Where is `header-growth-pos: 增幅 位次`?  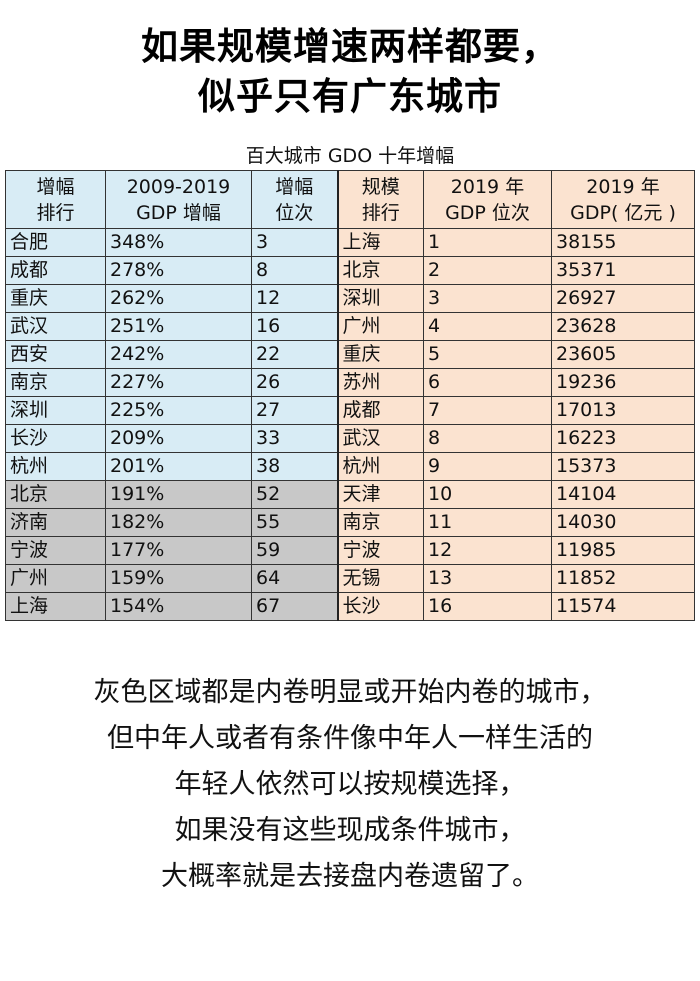 header-growth-pos: 增幅 位次 is located at coordinates (294, 199).